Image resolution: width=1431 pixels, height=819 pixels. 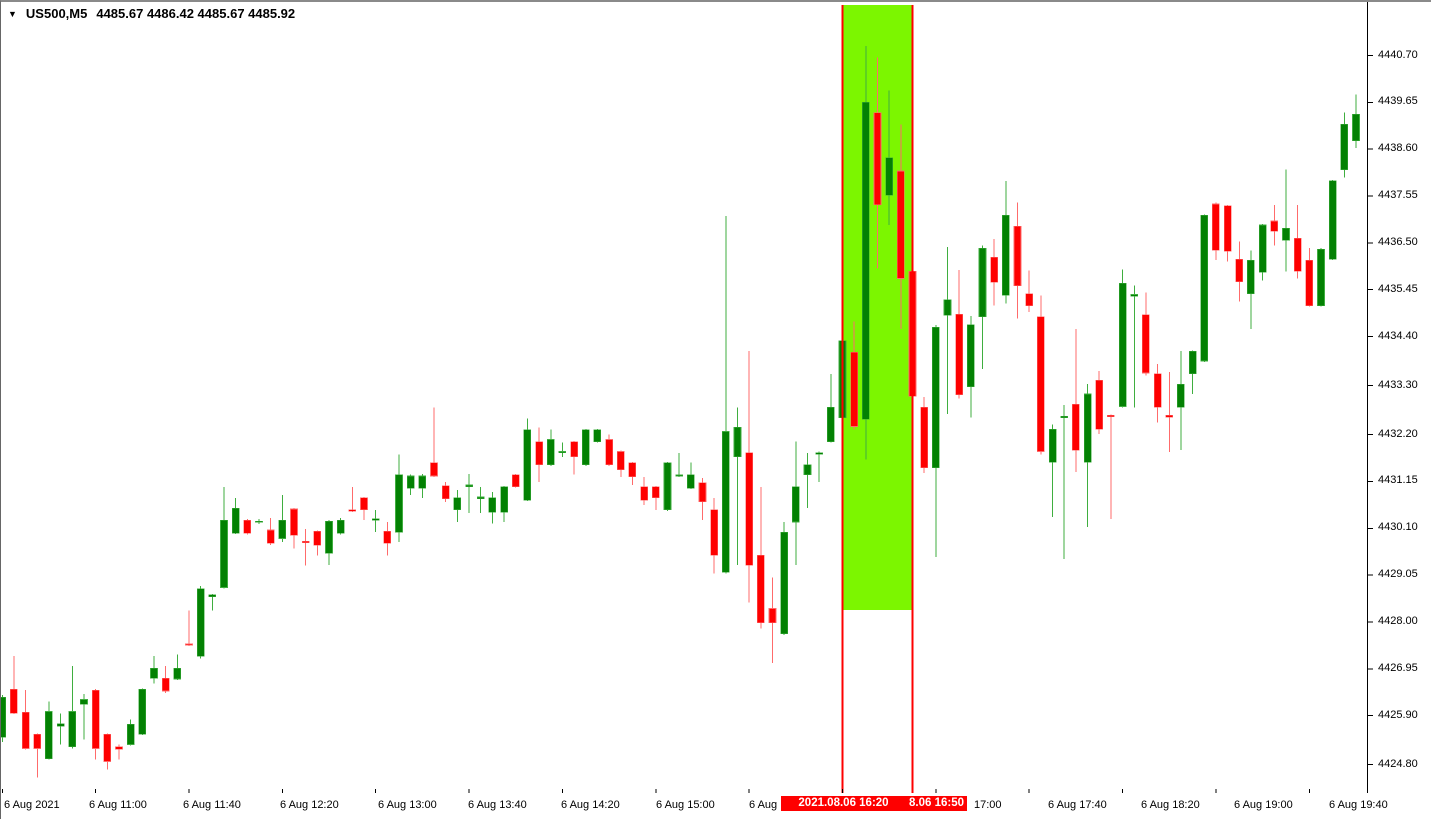 I want to click on x-axis-label: 6 Aug 11:00, so click(x=118, y=805).